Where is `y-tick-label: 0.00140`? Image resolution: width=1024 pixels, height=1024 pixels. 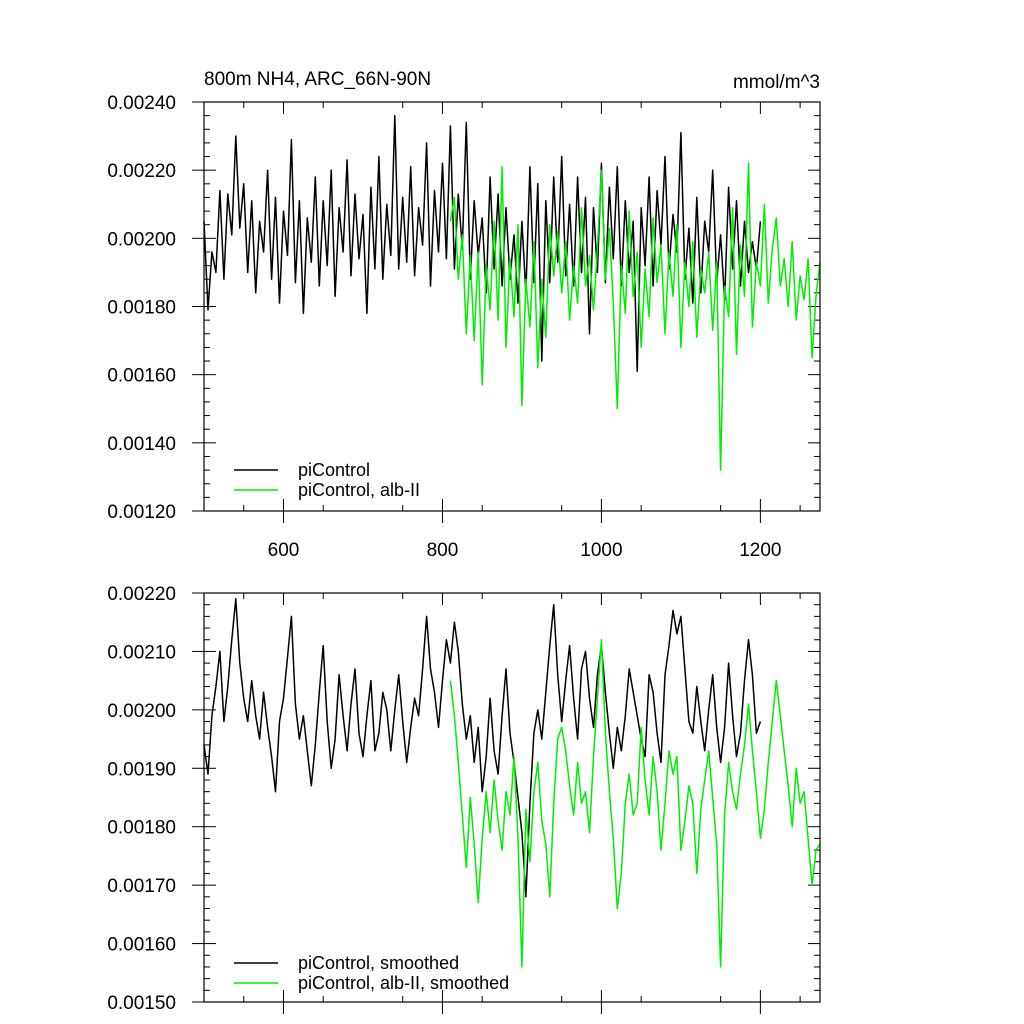 y-tick-label: 0.00140 is located at coordinates (141, 444).